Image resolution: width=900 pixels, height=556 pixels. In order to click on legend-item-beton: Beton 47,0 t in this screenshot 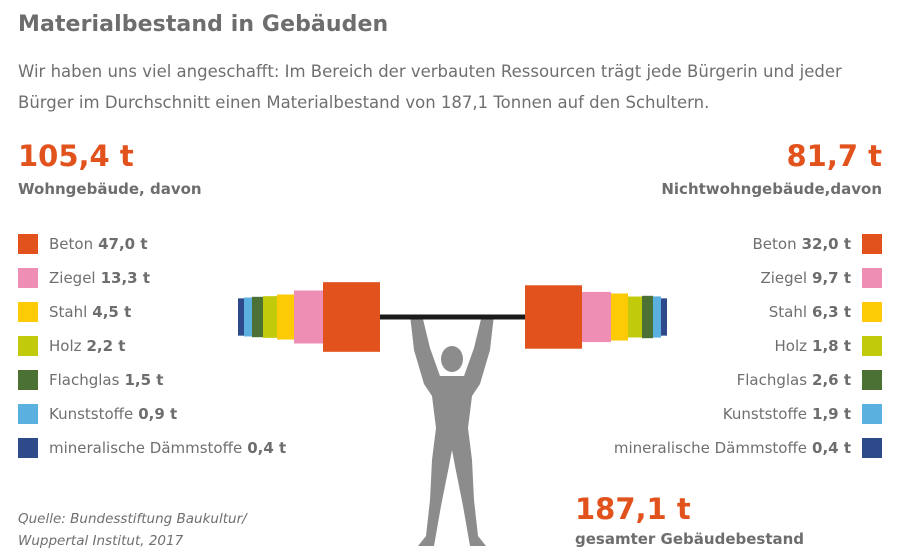, I will do `click(152, 244)`.